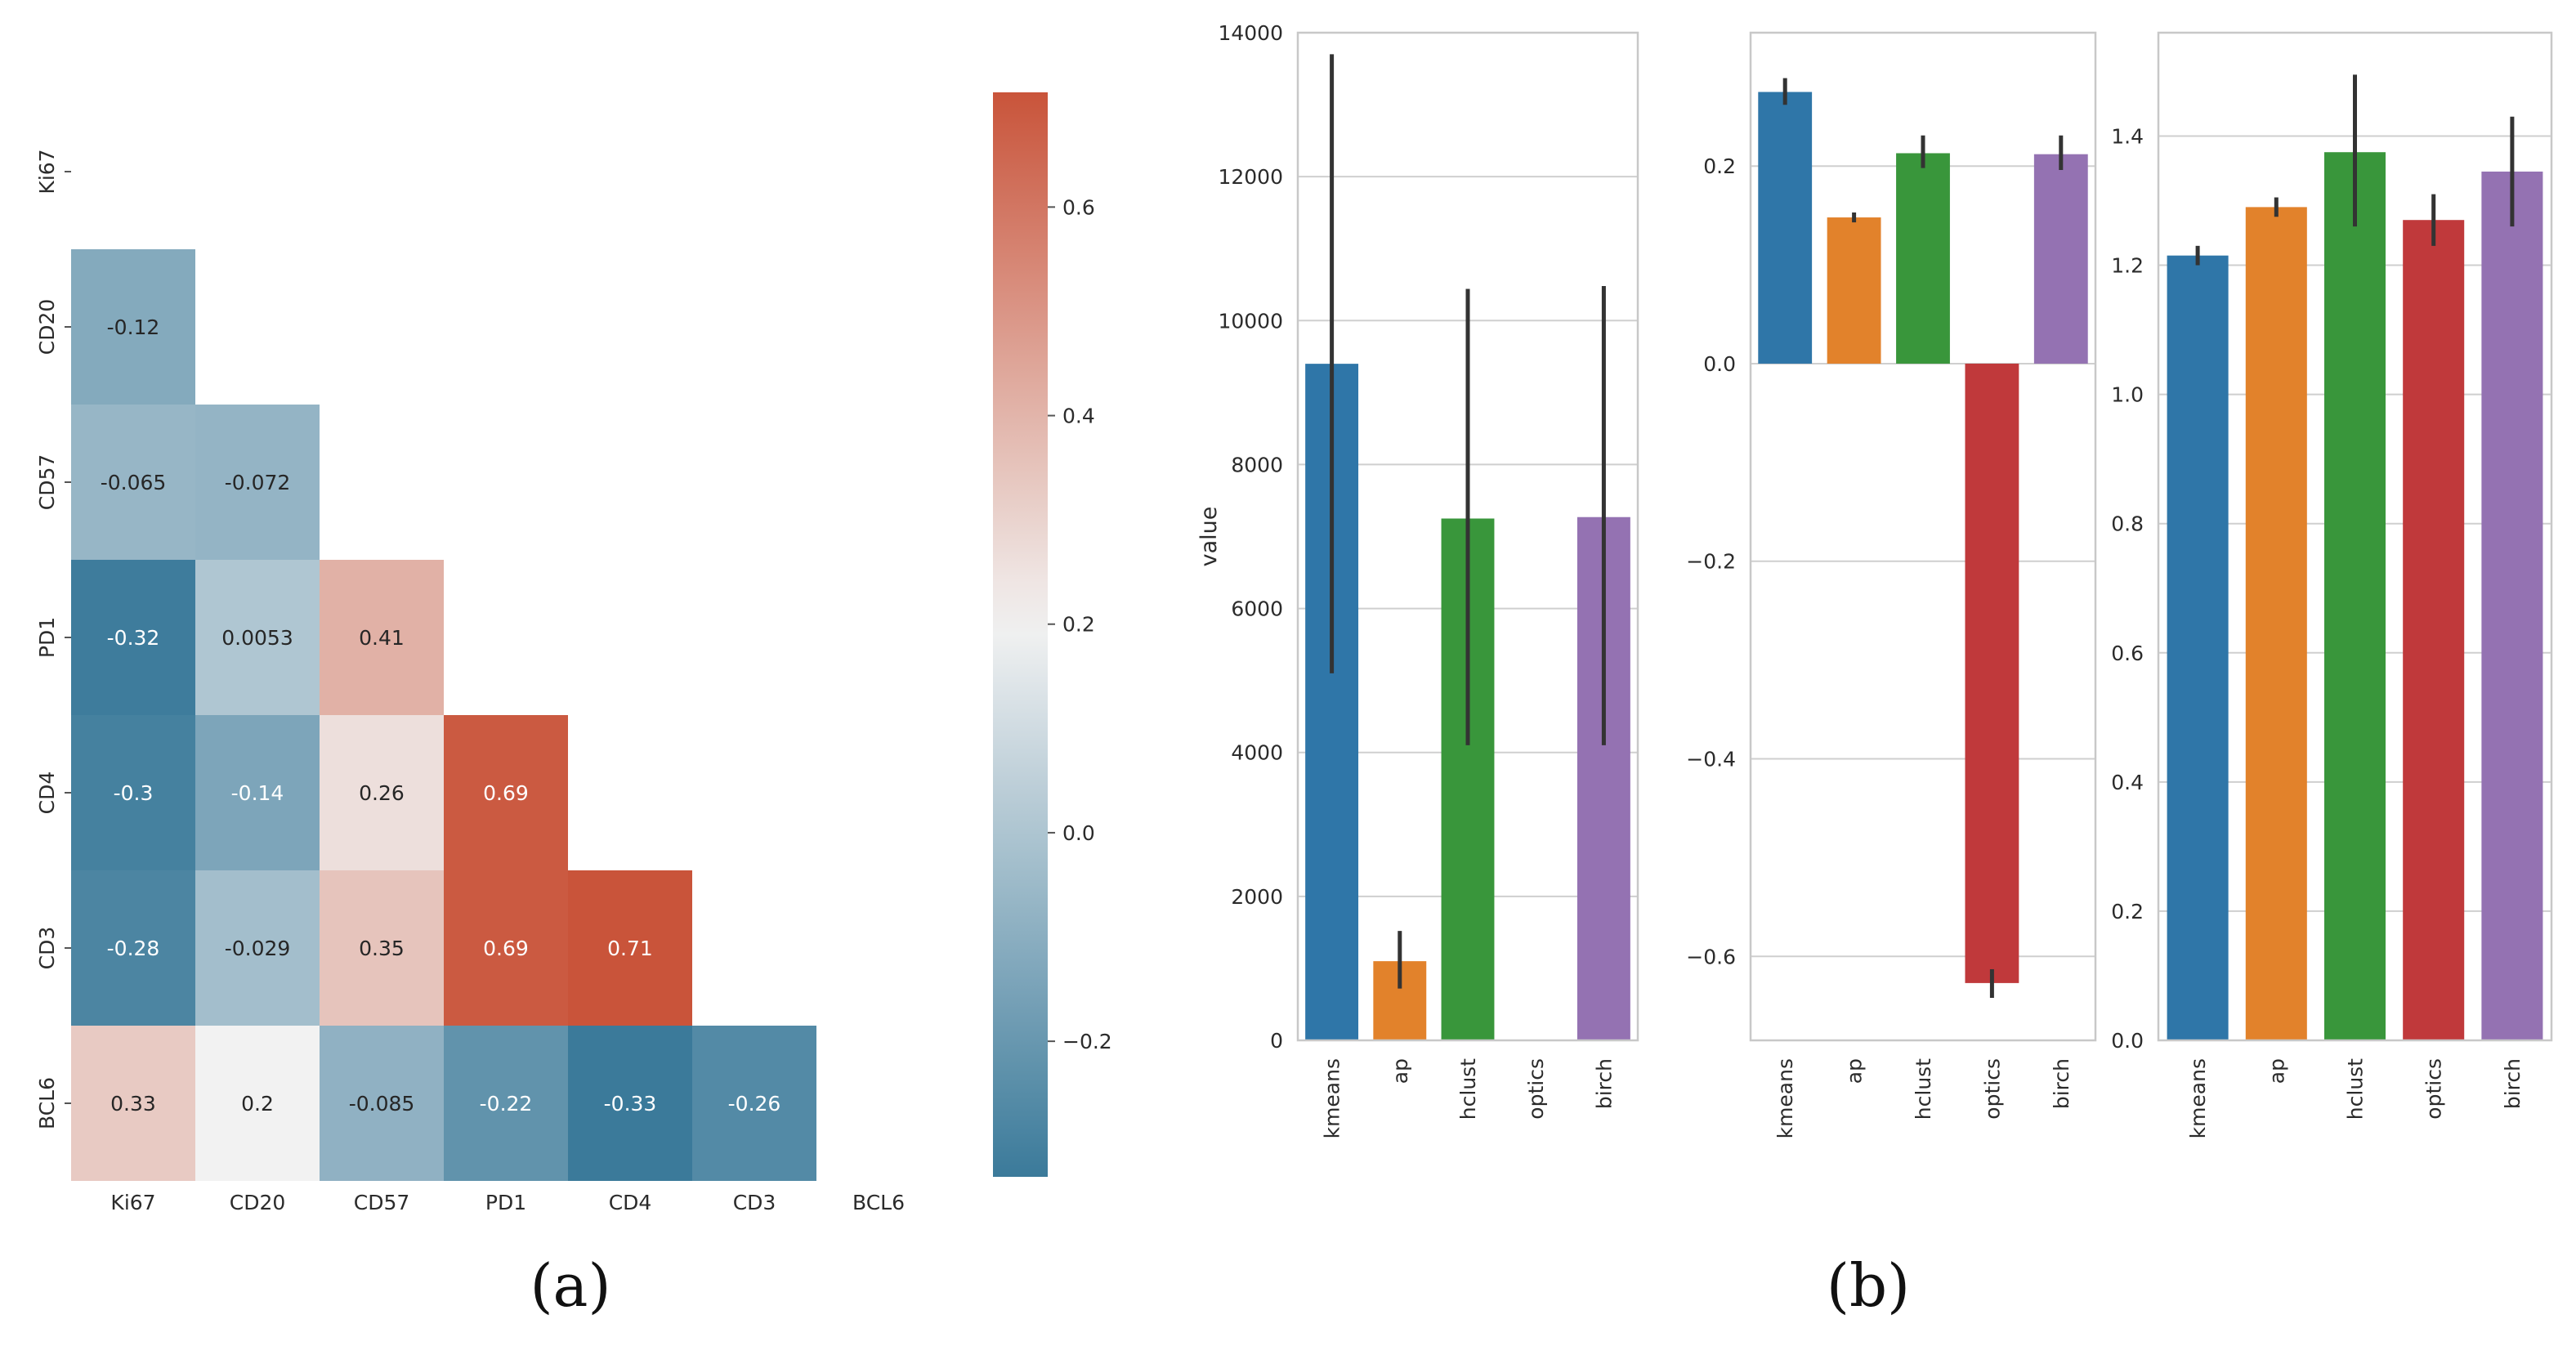  What do you see at coordinates (133, 638) in the screenshot?
I see `heatmap-cell-label: -0.32` at bounding box center [133, 638].